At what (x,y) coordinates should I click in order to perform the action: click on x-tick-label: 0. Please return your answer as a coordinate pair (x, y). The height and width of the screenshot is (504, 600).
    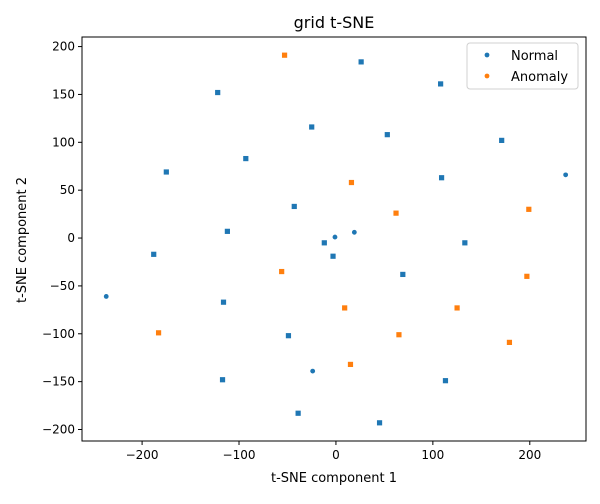
    Looking at the image, I should click on (336, 455).